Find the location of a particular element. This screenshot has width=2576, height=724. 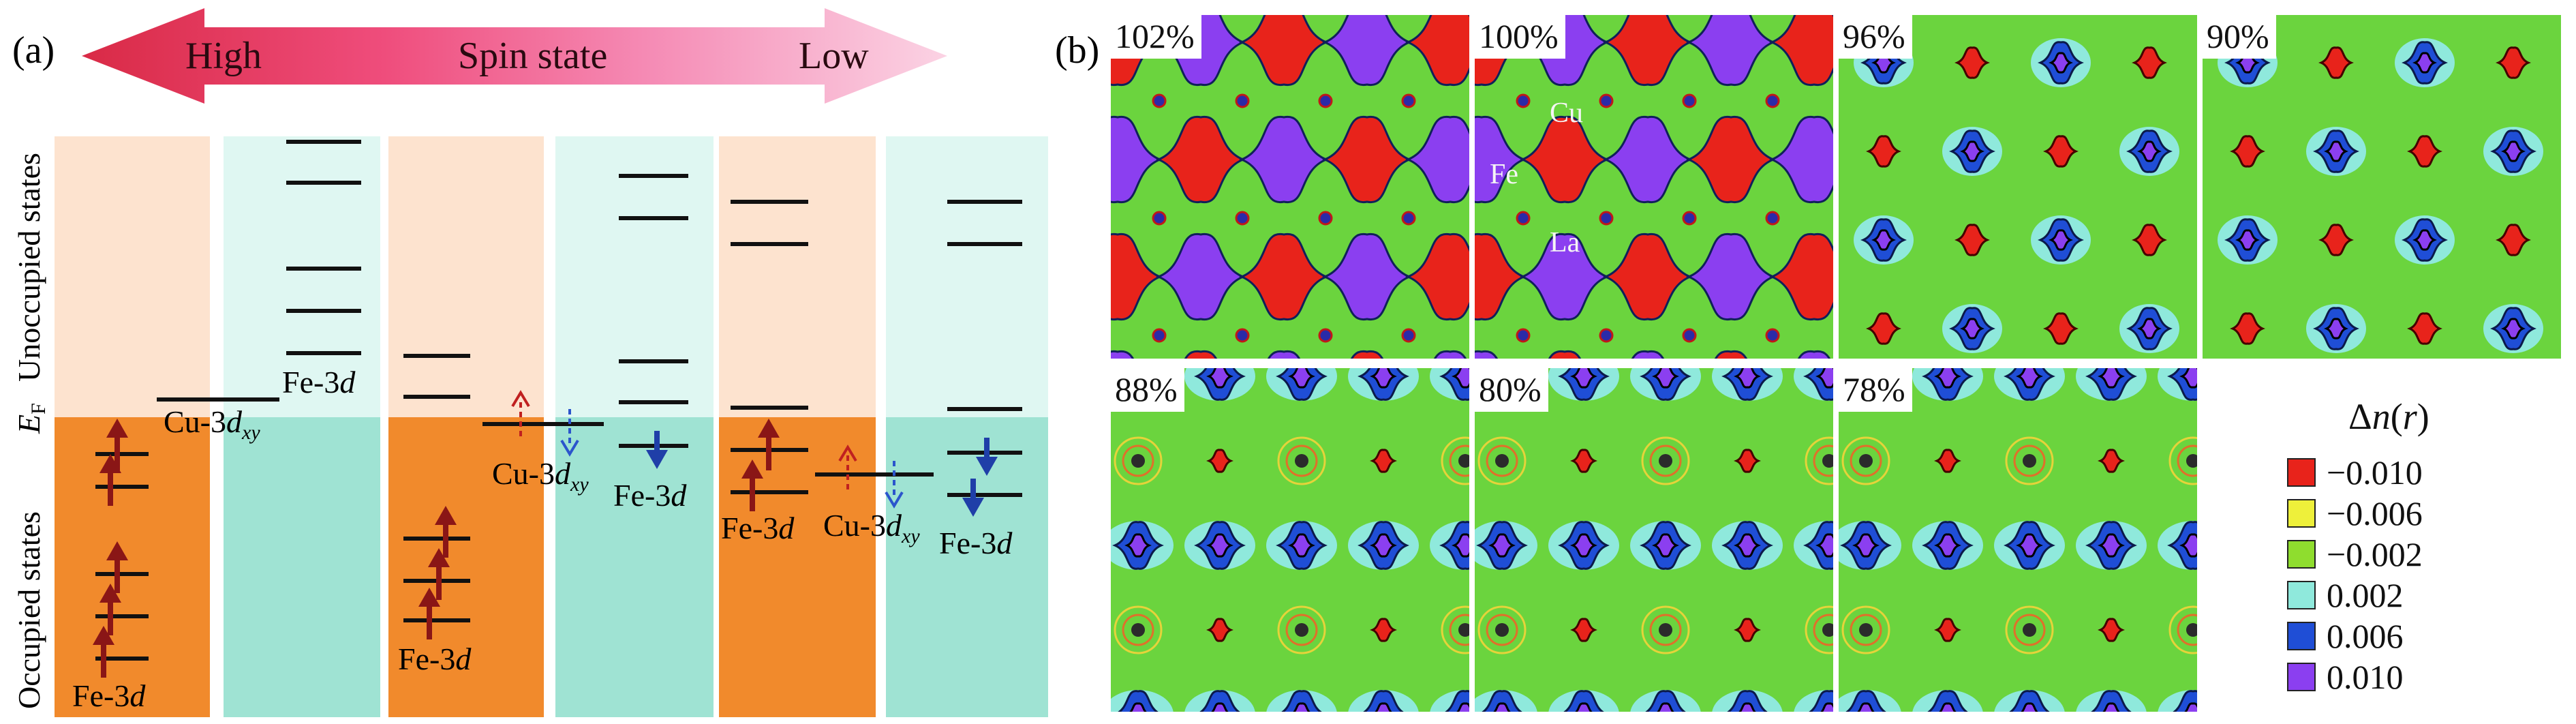

map-panel: 102% is located at coordinates (1290, 187).